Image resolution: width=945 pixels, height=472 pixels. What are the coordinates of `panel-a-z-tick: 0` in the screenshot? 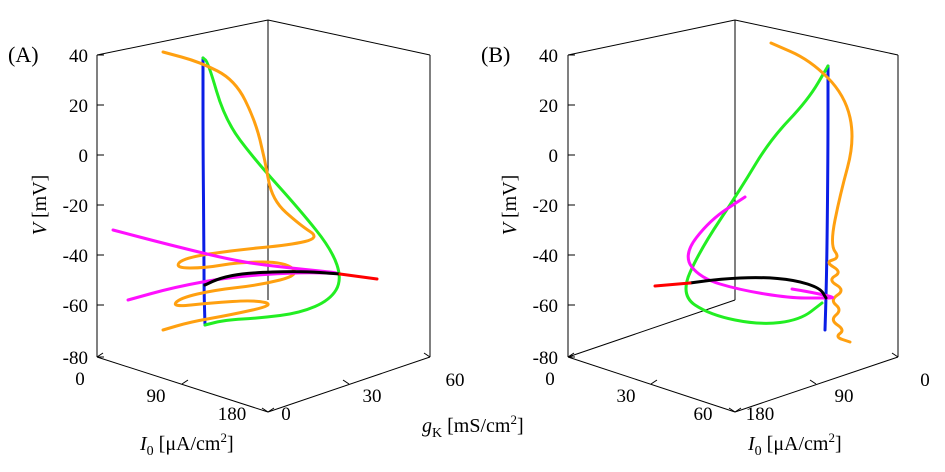 It's located at (84, 156).